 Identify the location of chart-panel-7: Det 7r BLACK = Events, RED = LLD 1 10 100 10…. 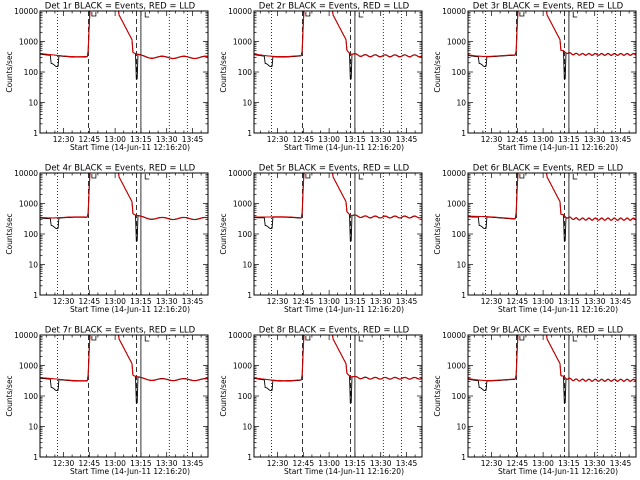
(107, 401).